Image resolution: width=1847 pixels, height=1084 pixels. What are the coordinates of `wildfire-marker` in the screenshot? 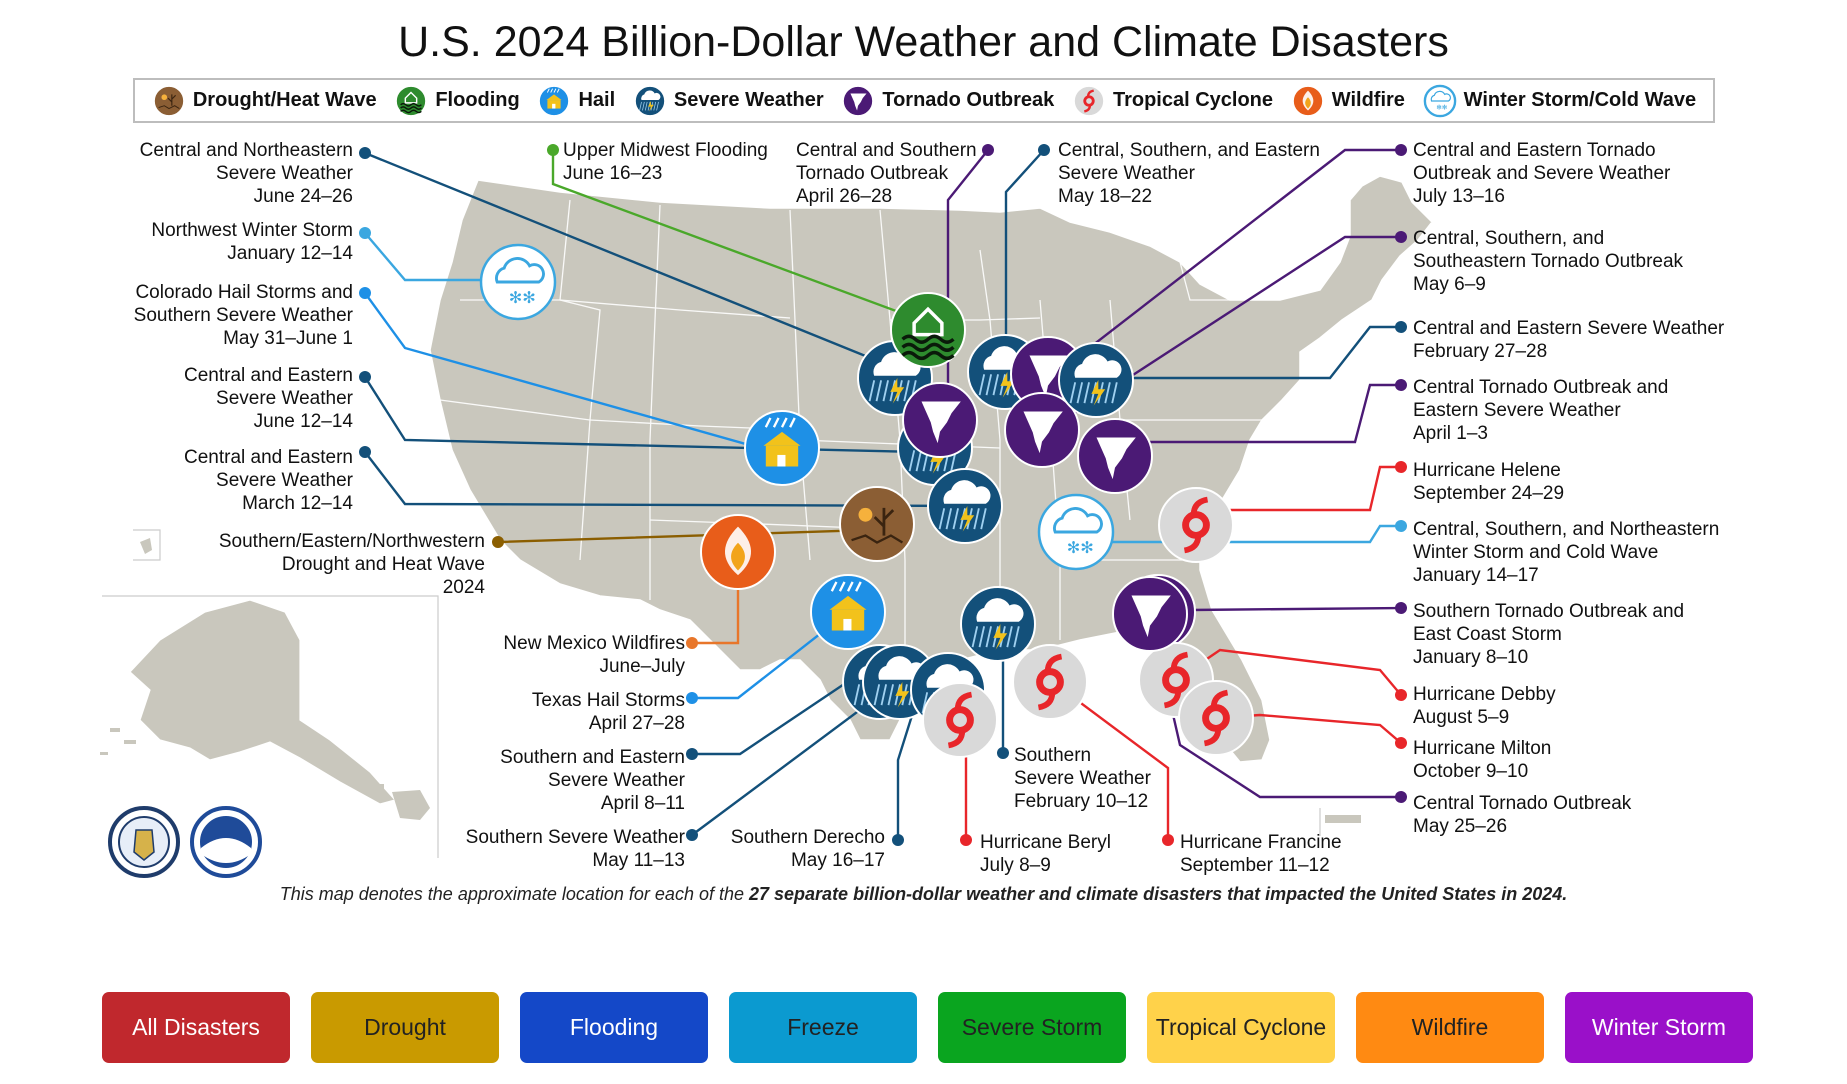 It's located at (738, 552).